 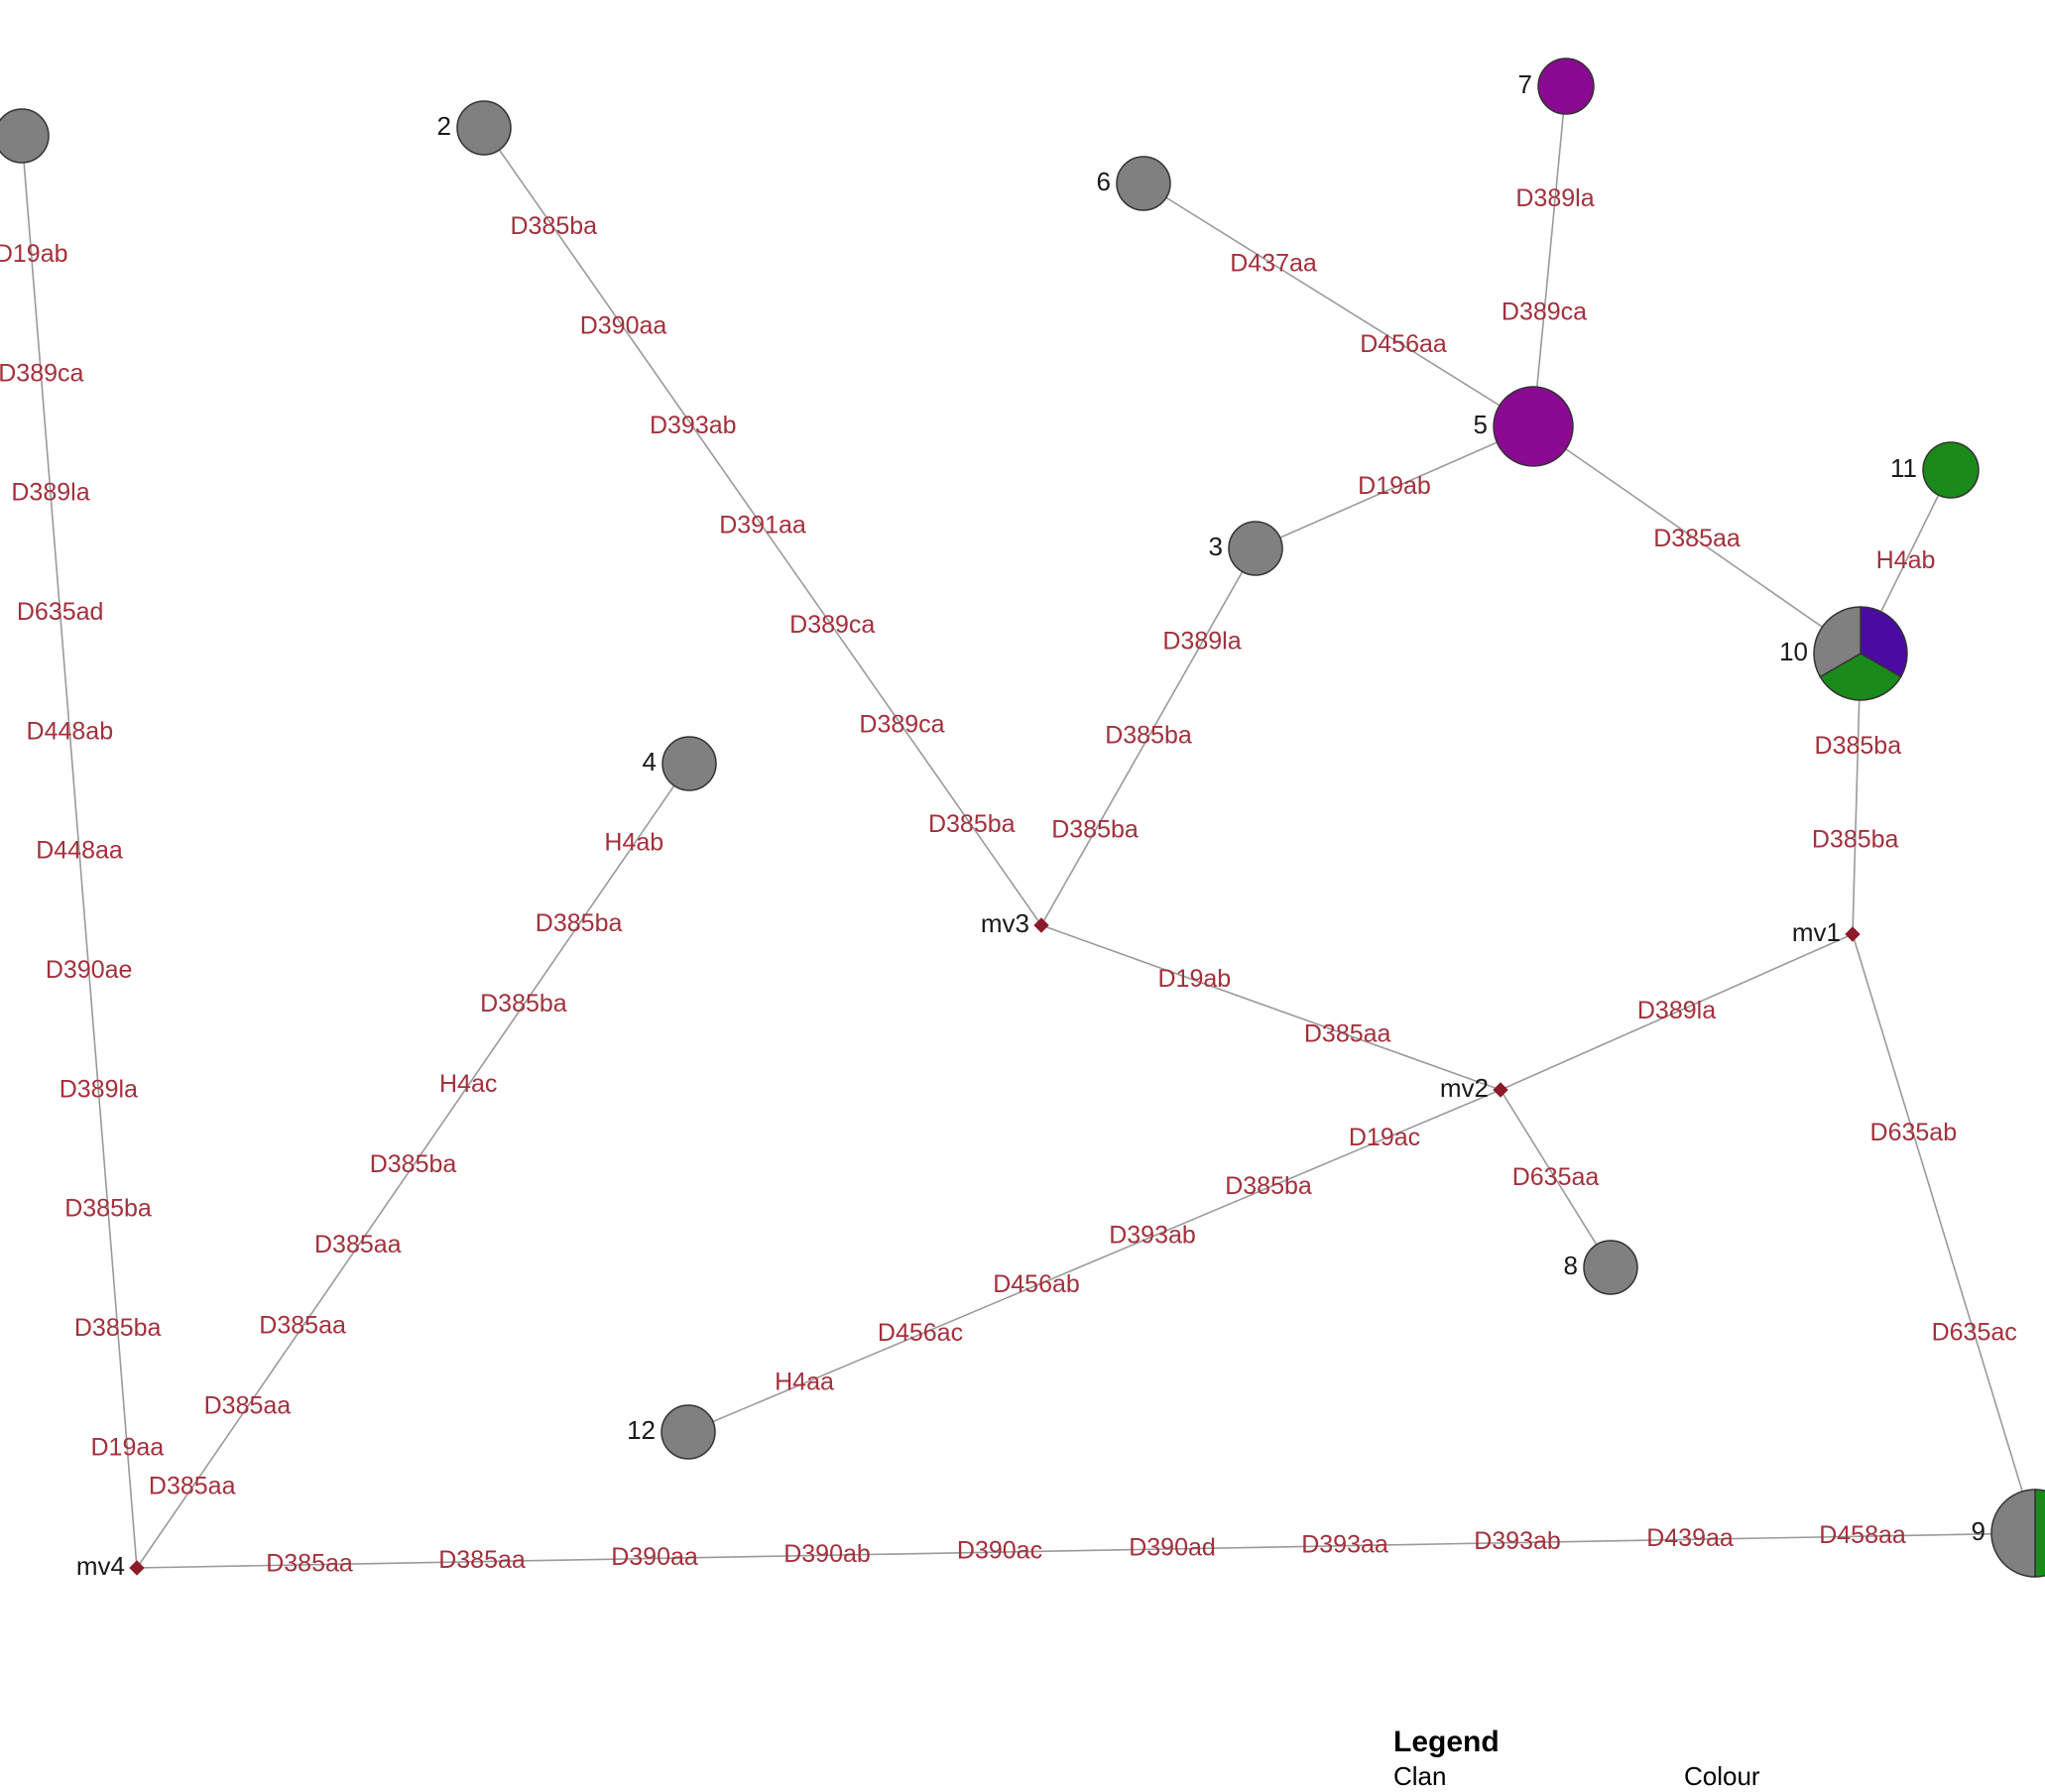 I want to click on mutation-label: D390ab, so click(x=827, y=1554).